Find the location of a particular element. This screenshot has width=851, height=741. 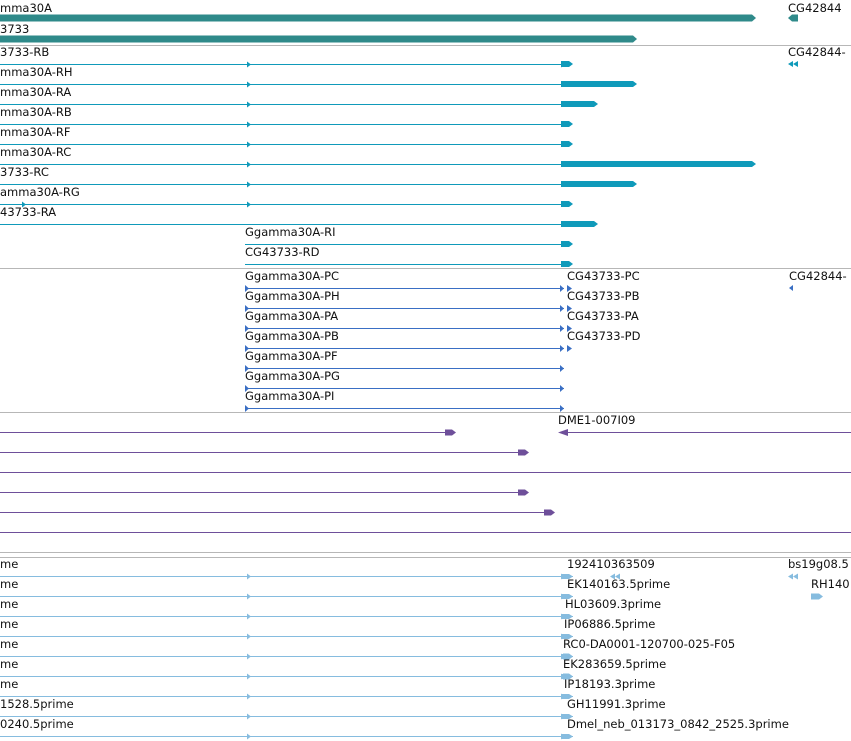

transcript-label: amma30A-RG is located at coordinates (40, 192).